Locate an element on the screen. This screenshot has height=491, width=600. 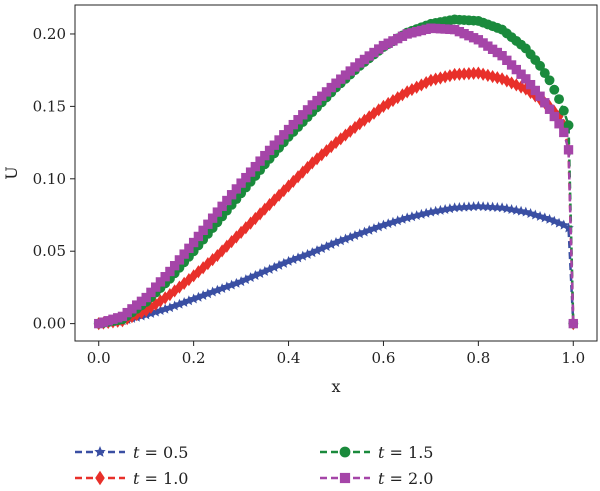
y-tick-label: 0.15 is located at coordinates (49, 106).